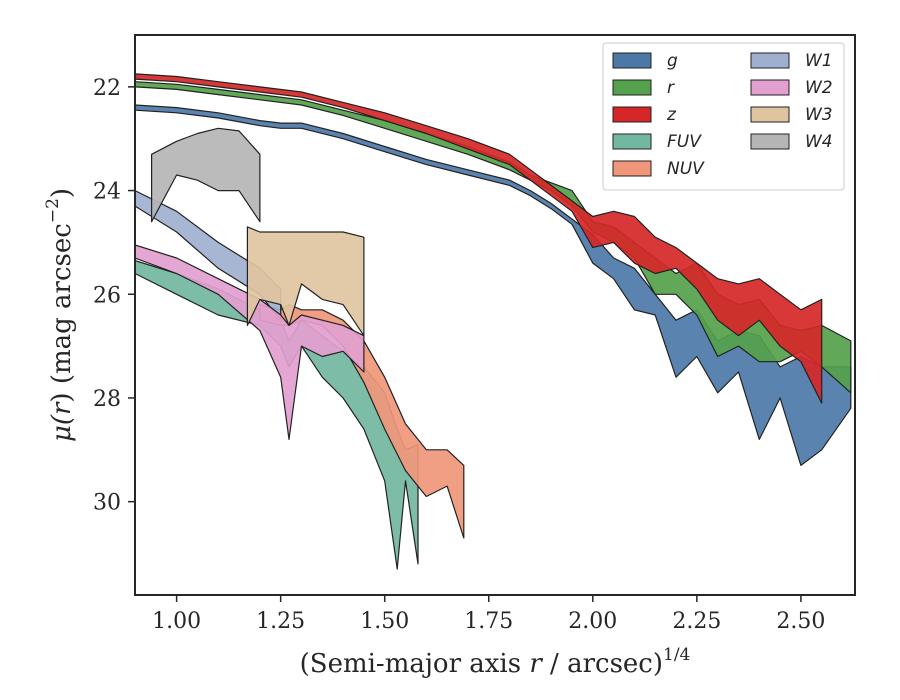 The width and height of the screenshot is (900, 700). I want to click on legend-label-z: z, so click(671, 115).